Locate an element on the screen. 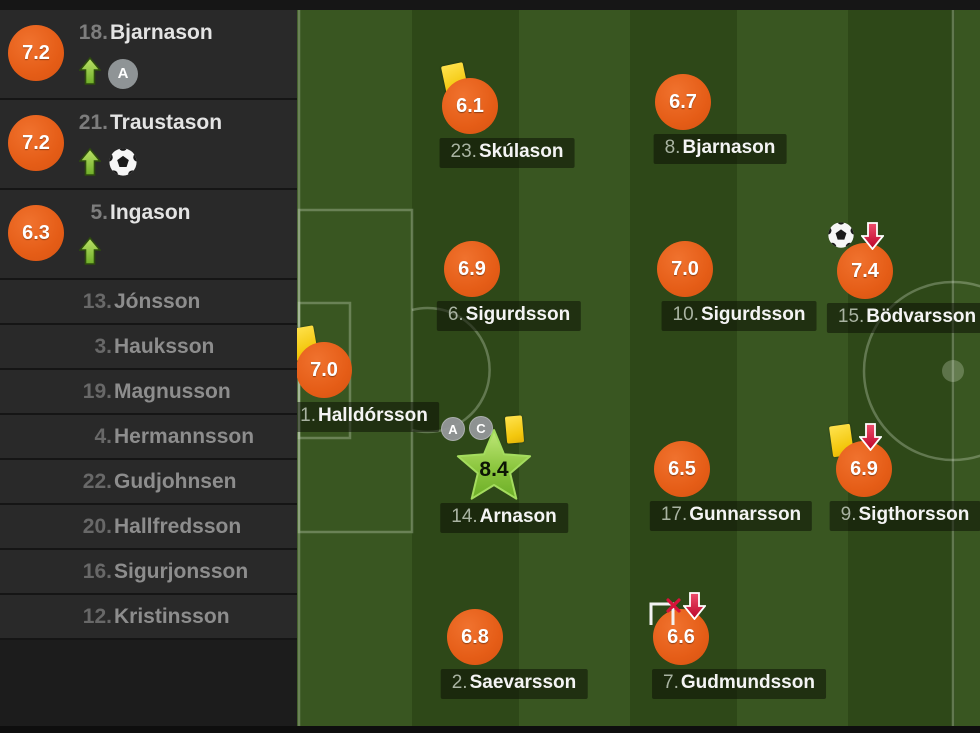 The width and height of the screenshot is (980, 733). player-name: Kristinsson is located at coordinates (172, 616).